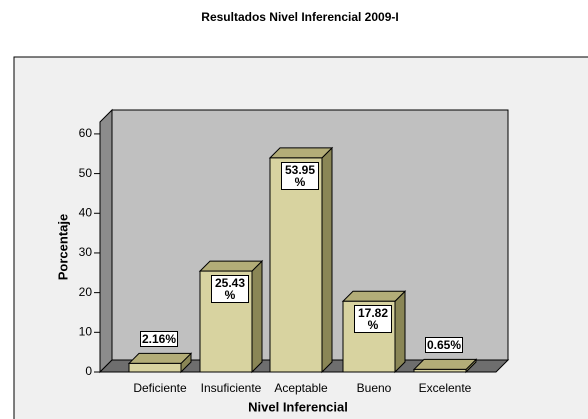 Image resolution: width=588 pixels, height=419 pixels. What do you see at coordinates (445, 388) in the screenshot?
I see `x-tick-label: Excelente` at bounding box center [445, 388].